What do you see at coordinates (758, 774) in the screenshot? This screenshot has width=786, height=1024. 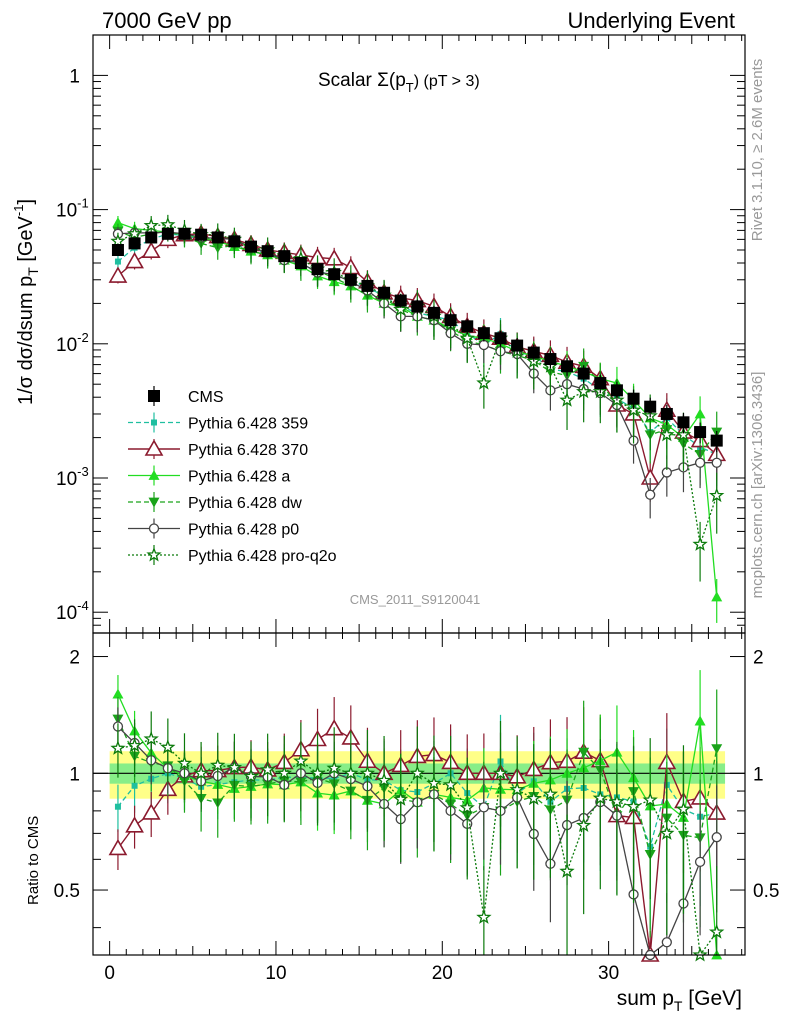 I see `ratio-tick-label-right: 1` at bounding box center [758, 774].